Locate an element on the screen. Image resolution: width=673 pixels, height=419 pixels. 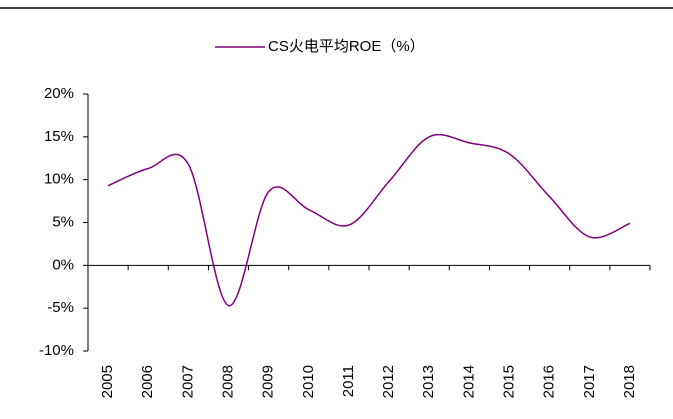
x-tick-label: 2016 is located at coordinates (549, 381).